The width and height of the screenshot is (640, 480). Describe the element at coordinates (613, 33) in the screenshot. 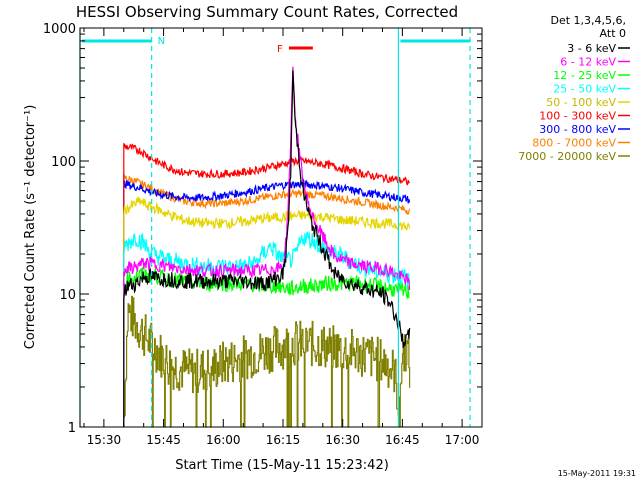

I see `legend-header-line2: Att 0` at that location.